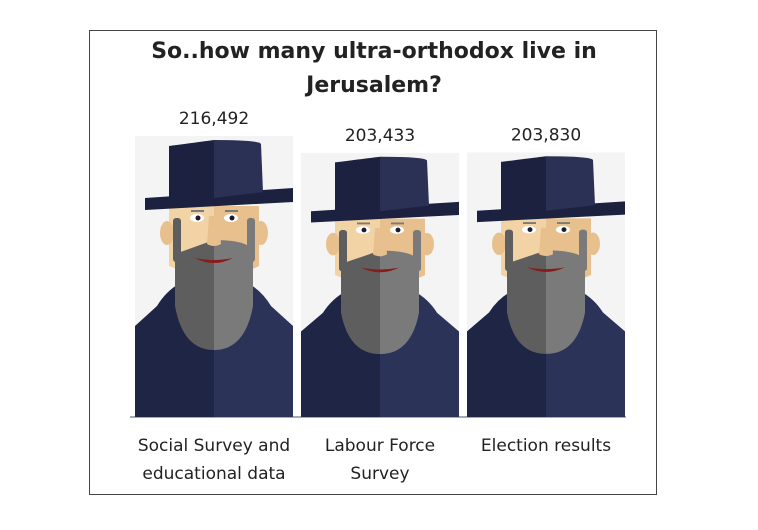 The height and width of the screenshot is (530, 758). Describe the element at coordinates (546, 446) in the screenshot. I see `category-label-3: Election results` at that location.